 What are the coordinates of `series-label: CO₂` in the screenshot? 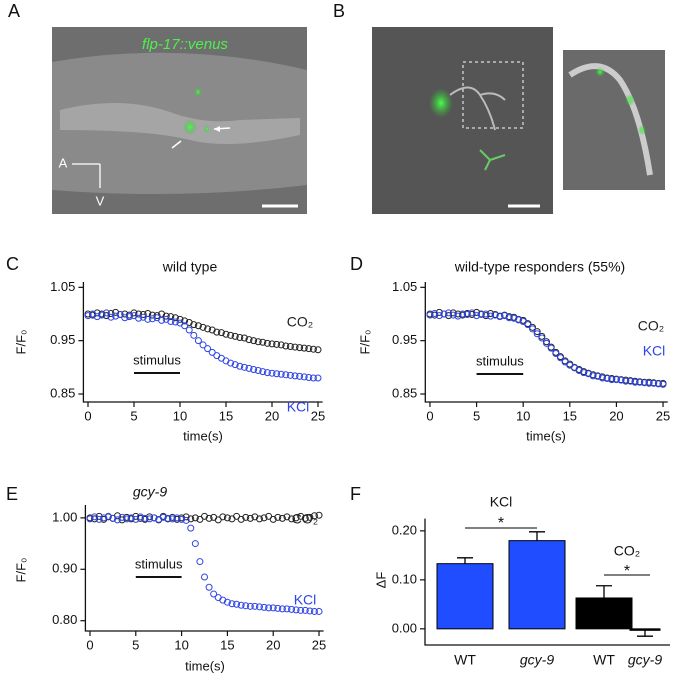 It's located at (305, 519).